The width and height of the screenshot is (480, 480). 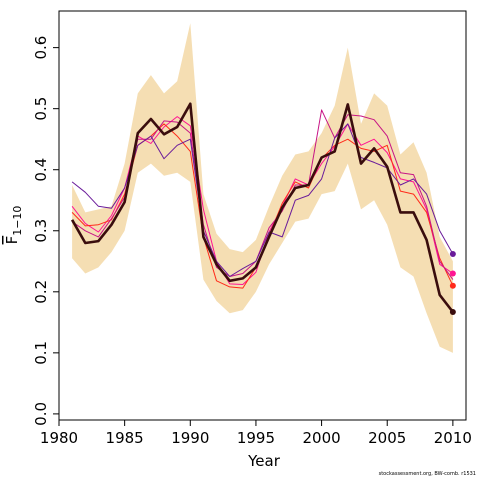 I want to click on svg-text: F1−10, so click(x=13, y=225).